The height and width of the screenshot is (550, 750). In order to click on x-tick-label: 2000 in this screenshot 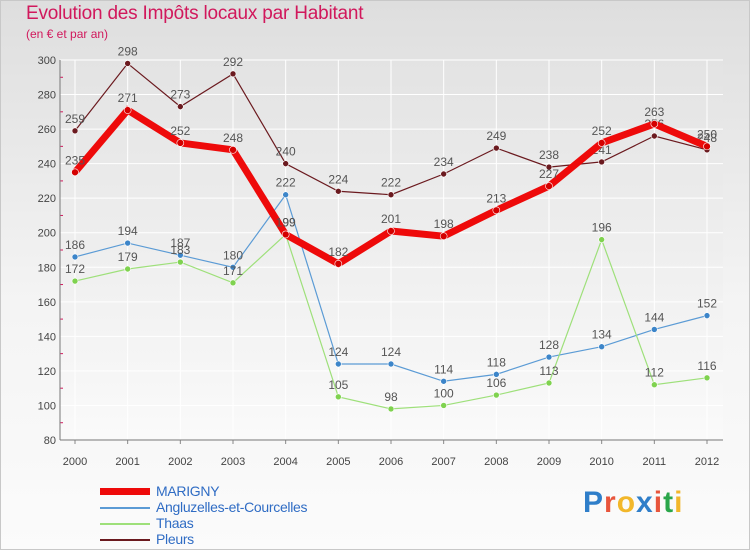, I will do `click(75, 462)`.